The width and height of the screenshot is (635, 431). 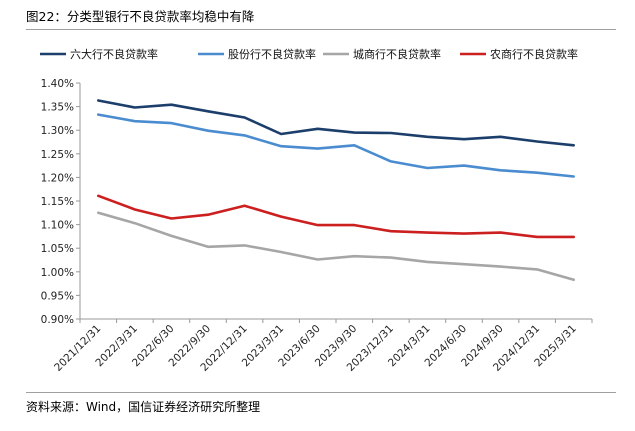 What do you see at coordinates (114, 54) in the screenshot?
I see `legend-label: 六大行不良贷款率` at bounding box center [114, 54].